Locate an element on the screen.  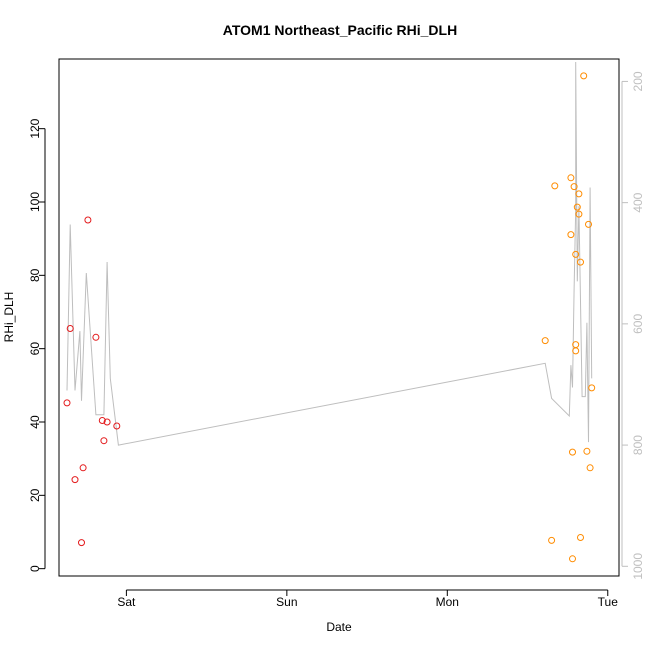
x-tick-label: Sat is located at coordinates (126, 602).